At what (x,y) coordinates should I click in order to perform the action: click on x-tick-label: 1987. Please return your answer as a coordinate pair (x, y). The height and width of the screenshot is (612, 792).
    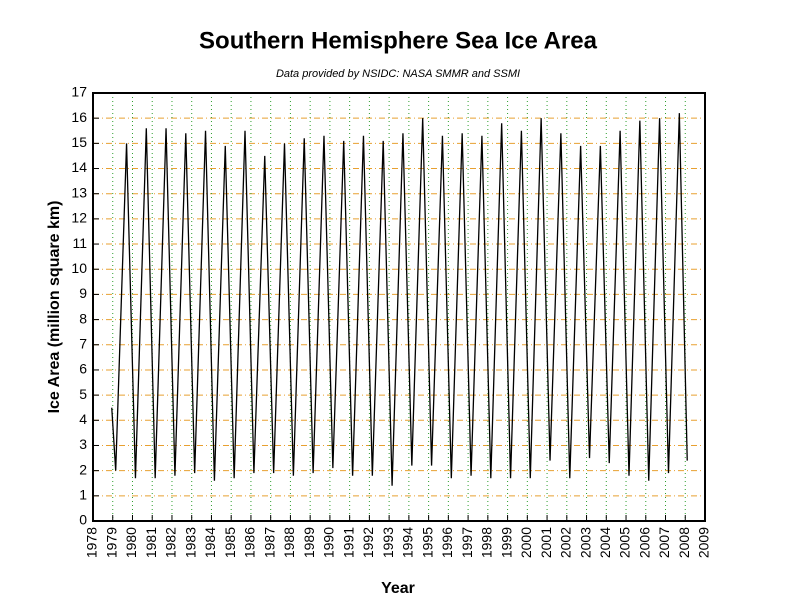
    Looking at the image, I should click on (269, 542).